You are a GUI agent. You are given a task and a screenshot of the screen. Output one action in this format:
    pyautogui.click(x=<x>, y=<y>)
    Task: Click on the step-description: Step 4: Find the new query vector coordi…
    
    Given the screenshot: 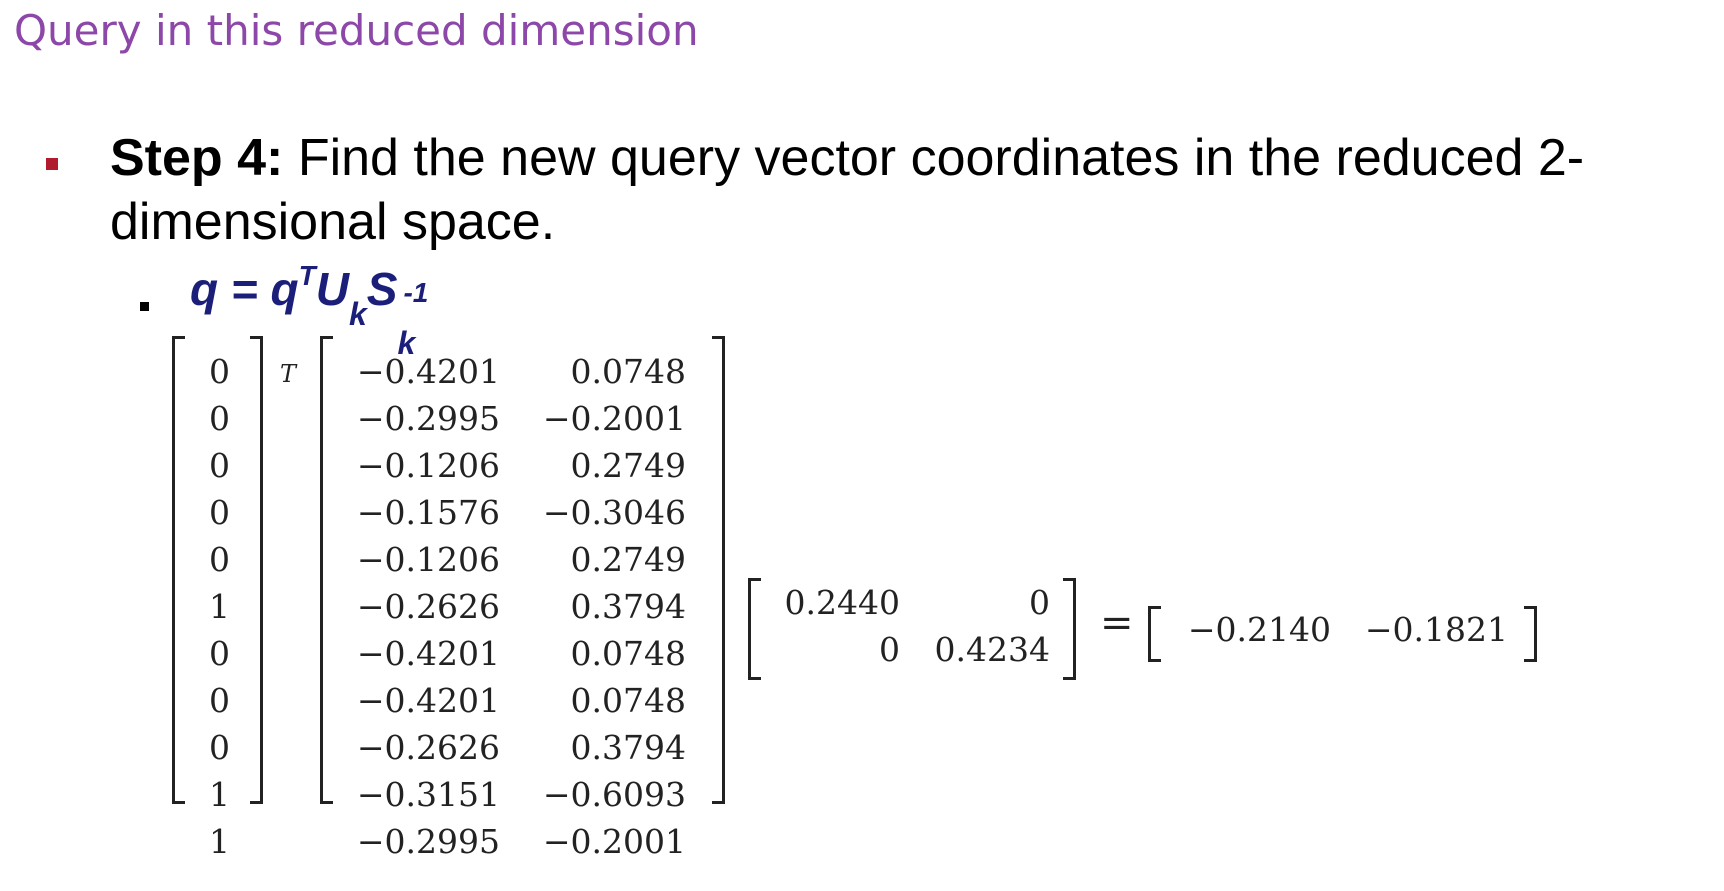 What is the action you would take?
    pyautogui.click(x=890, y=190)
    